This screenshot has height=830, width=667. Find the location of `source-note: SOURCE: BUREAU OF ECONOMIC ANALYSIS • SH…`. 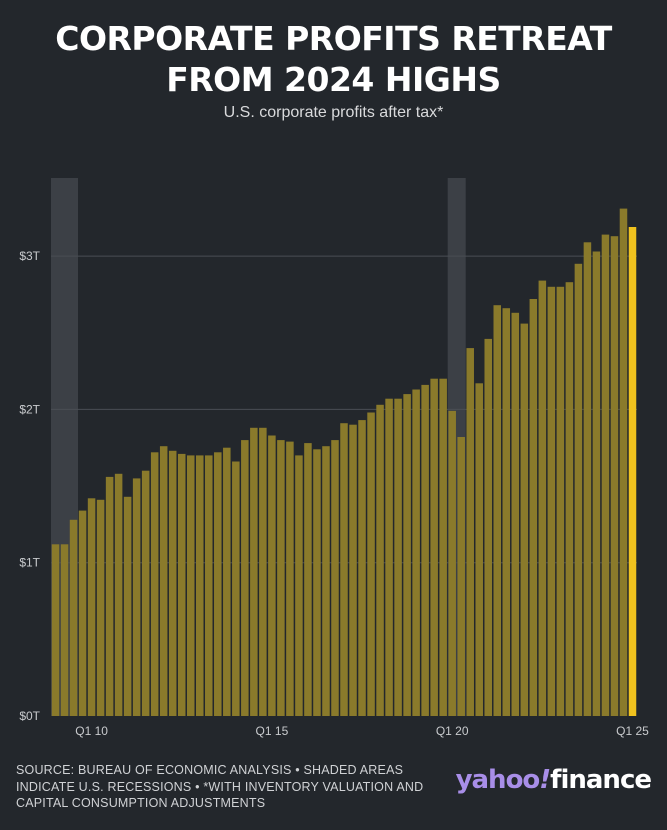

source-note: SOURCE: BUREAU OF ECONOMIC ANALYSIS • SH… is located at coordinates (220, 786).